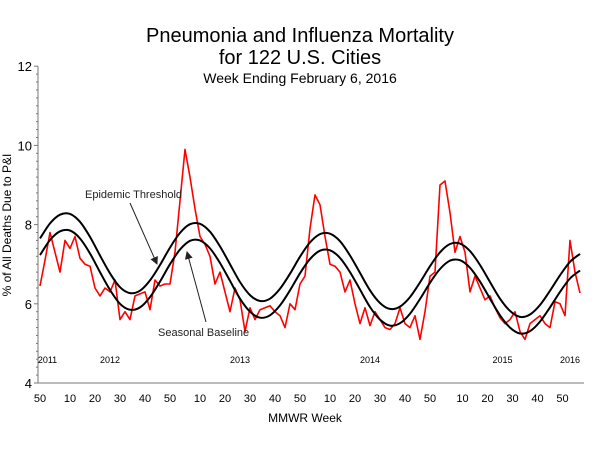 The width and height of the screenshot is (600, 450). What do you see at coordinates (570, 360) in the screenshot?
I see `year-label: 2016` at bounding box center [570, 360].